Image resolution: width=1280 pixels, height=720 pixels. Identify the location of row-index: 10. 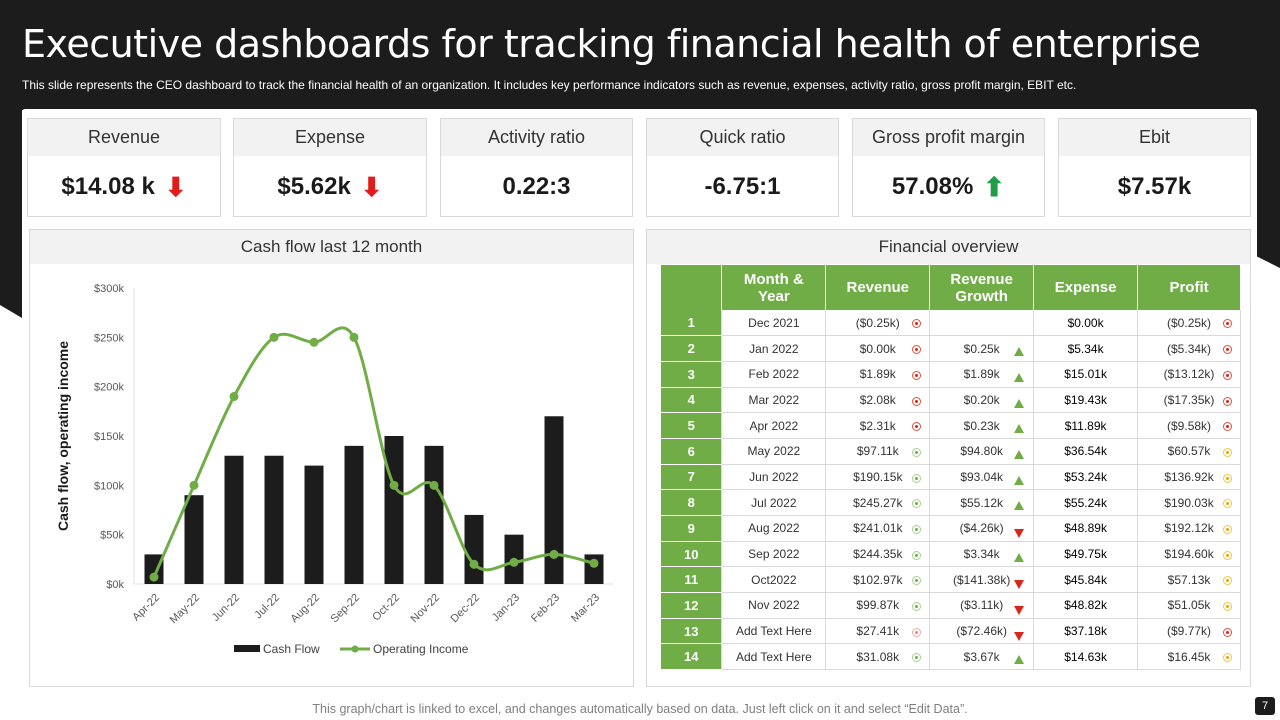
(692, 554).